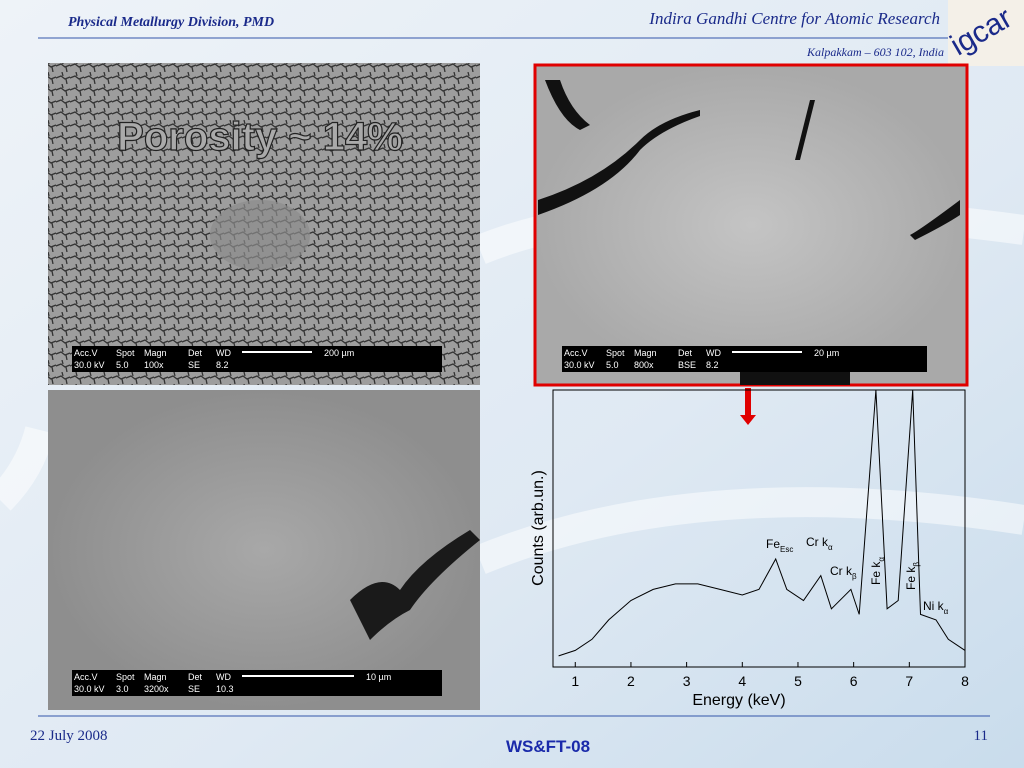 This screenshot has width=1024, height=768. What do you see at coordinates (631, 681) in the screenshot?
I see `x-tick-label: 2` at bounding box center [631, 681].